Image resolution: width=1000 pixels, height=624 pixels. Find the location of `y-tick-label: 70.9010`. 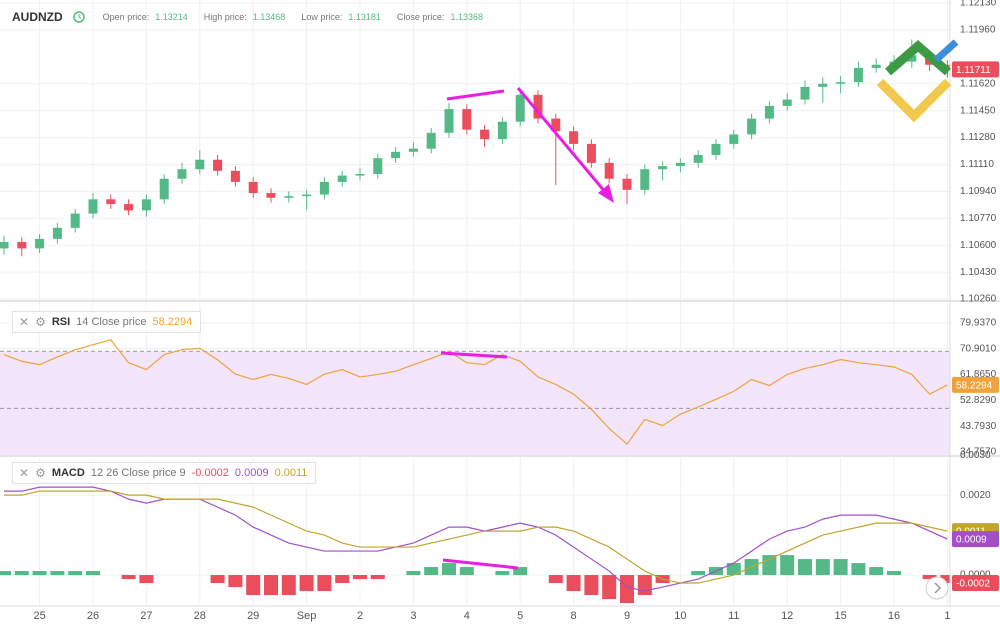

y-tick-label: 70.9010 is located at coordinates (978, 348).